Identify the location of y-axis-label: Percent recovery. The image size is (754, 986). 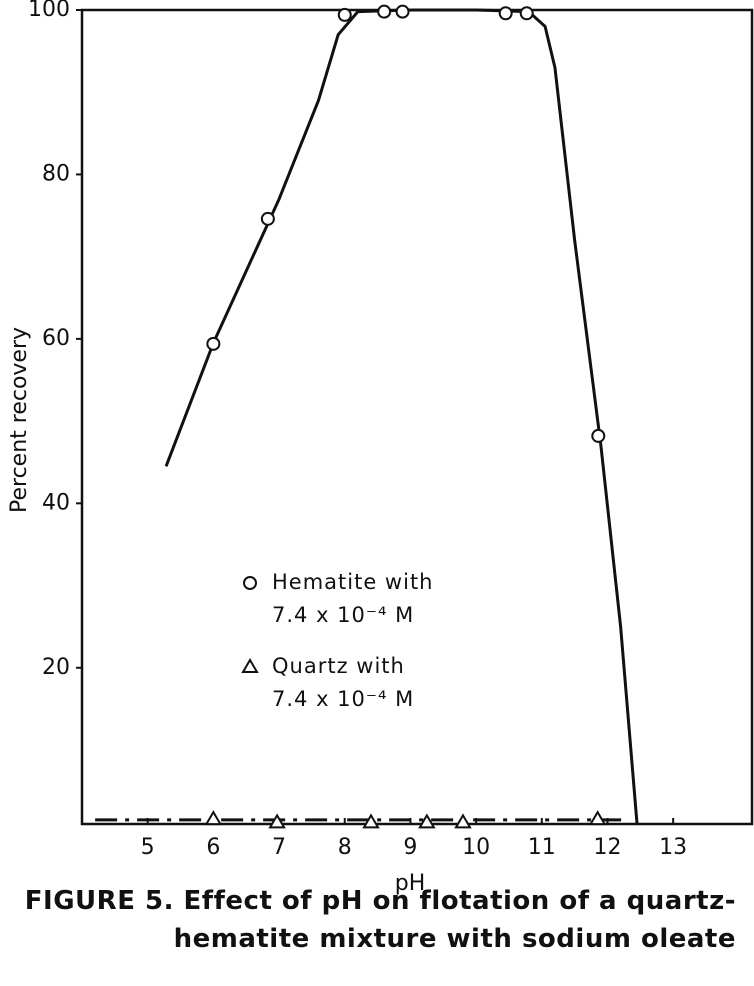
(19, 420).